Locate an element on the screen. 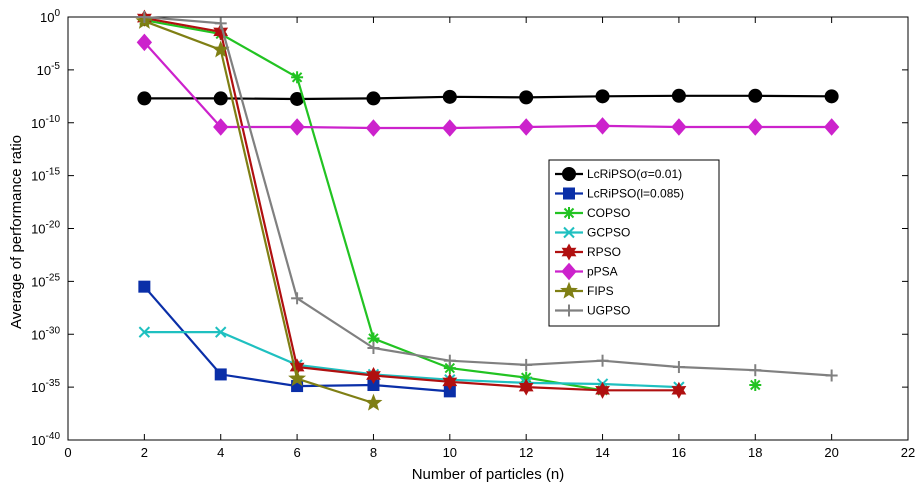 The height and width of the screenshot is (489, 921). y-tick-exponent: -30 is located at coordinates (53, 330).